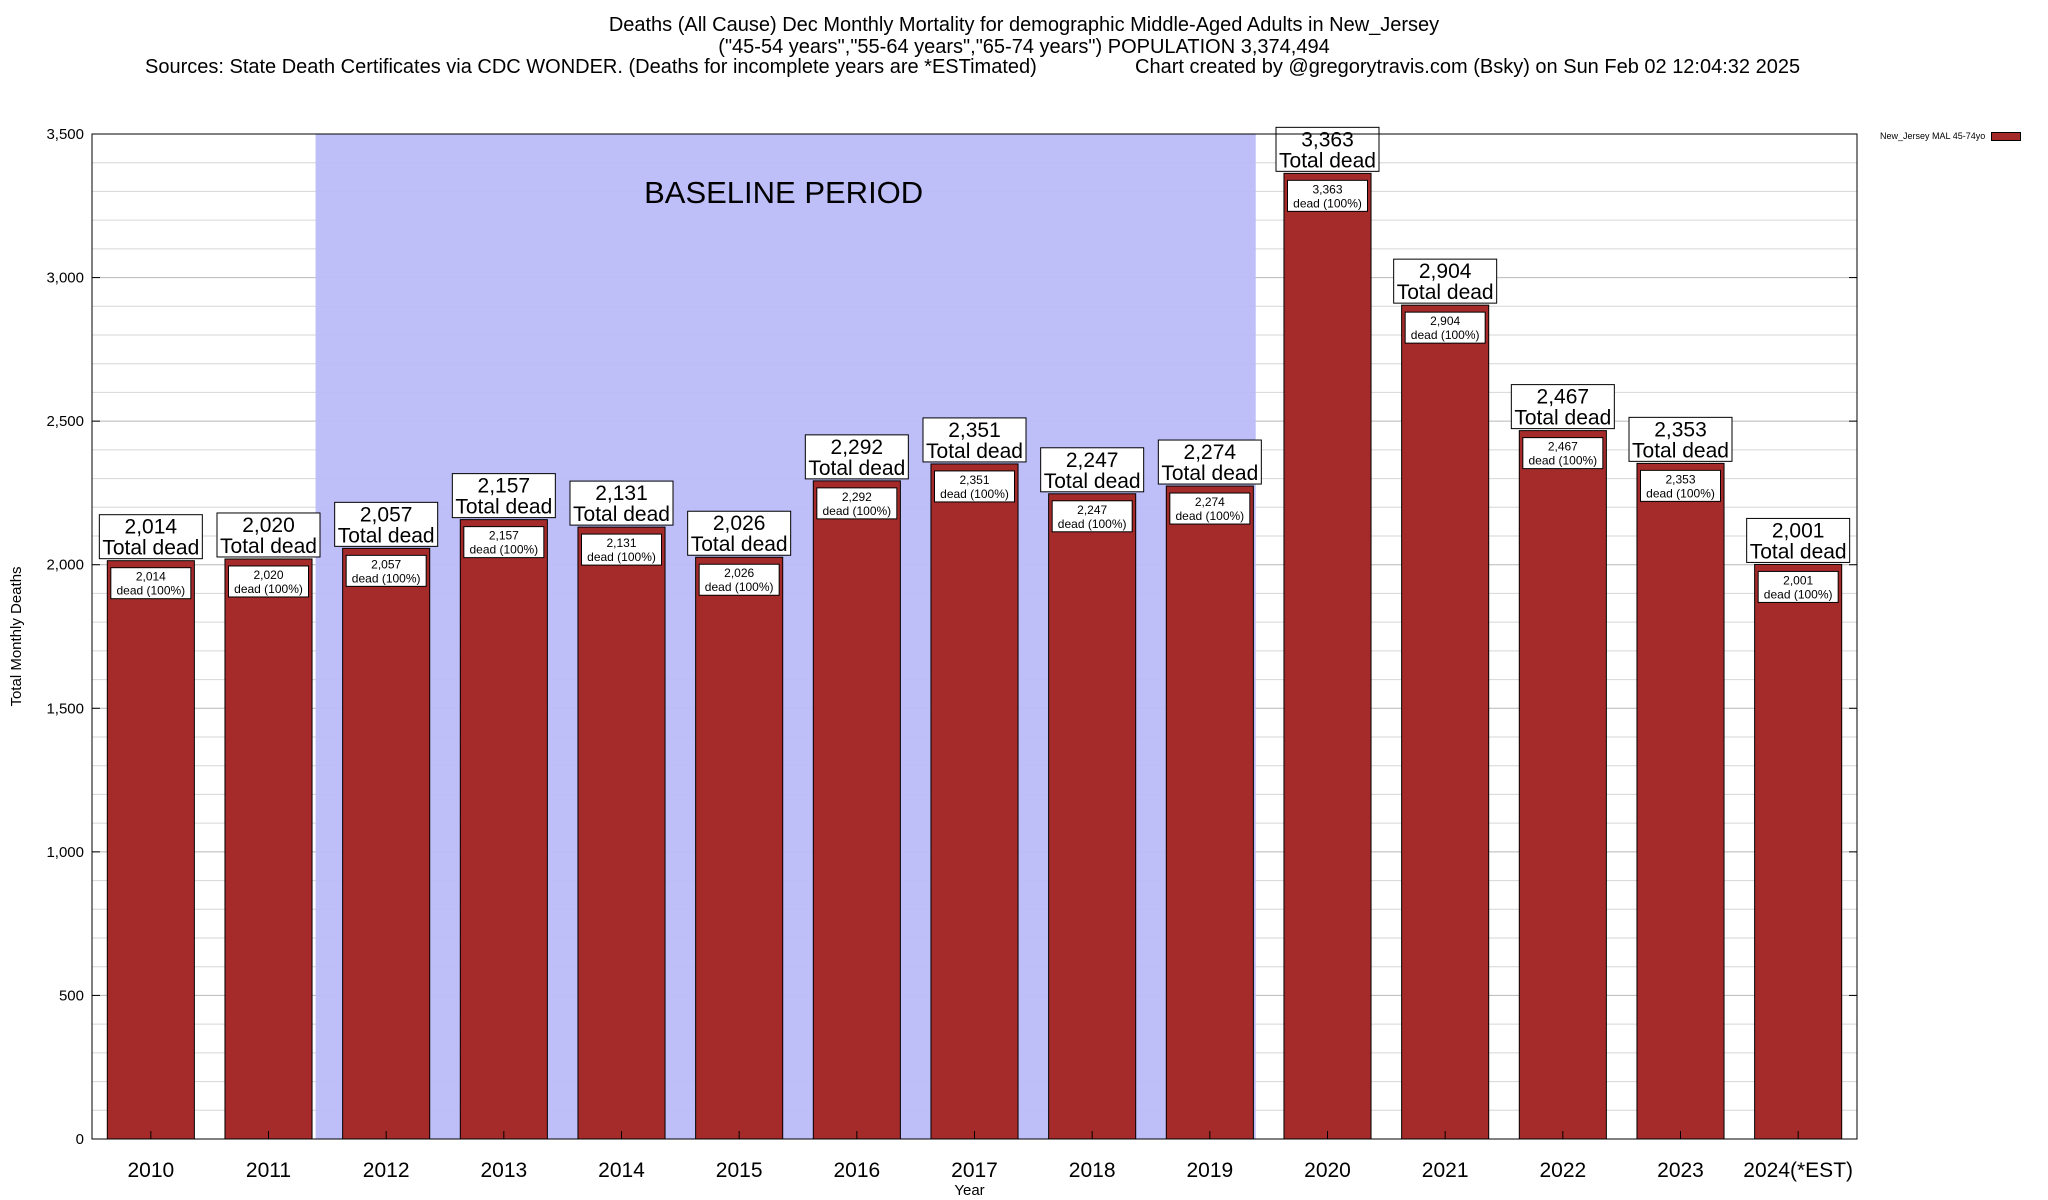 Image resolution: width=2048 pixels, height=1200 pixels. Describe the element at coordinates (65, 852) in the screenshot. I see `y-tick-label: 1,000` at that location.